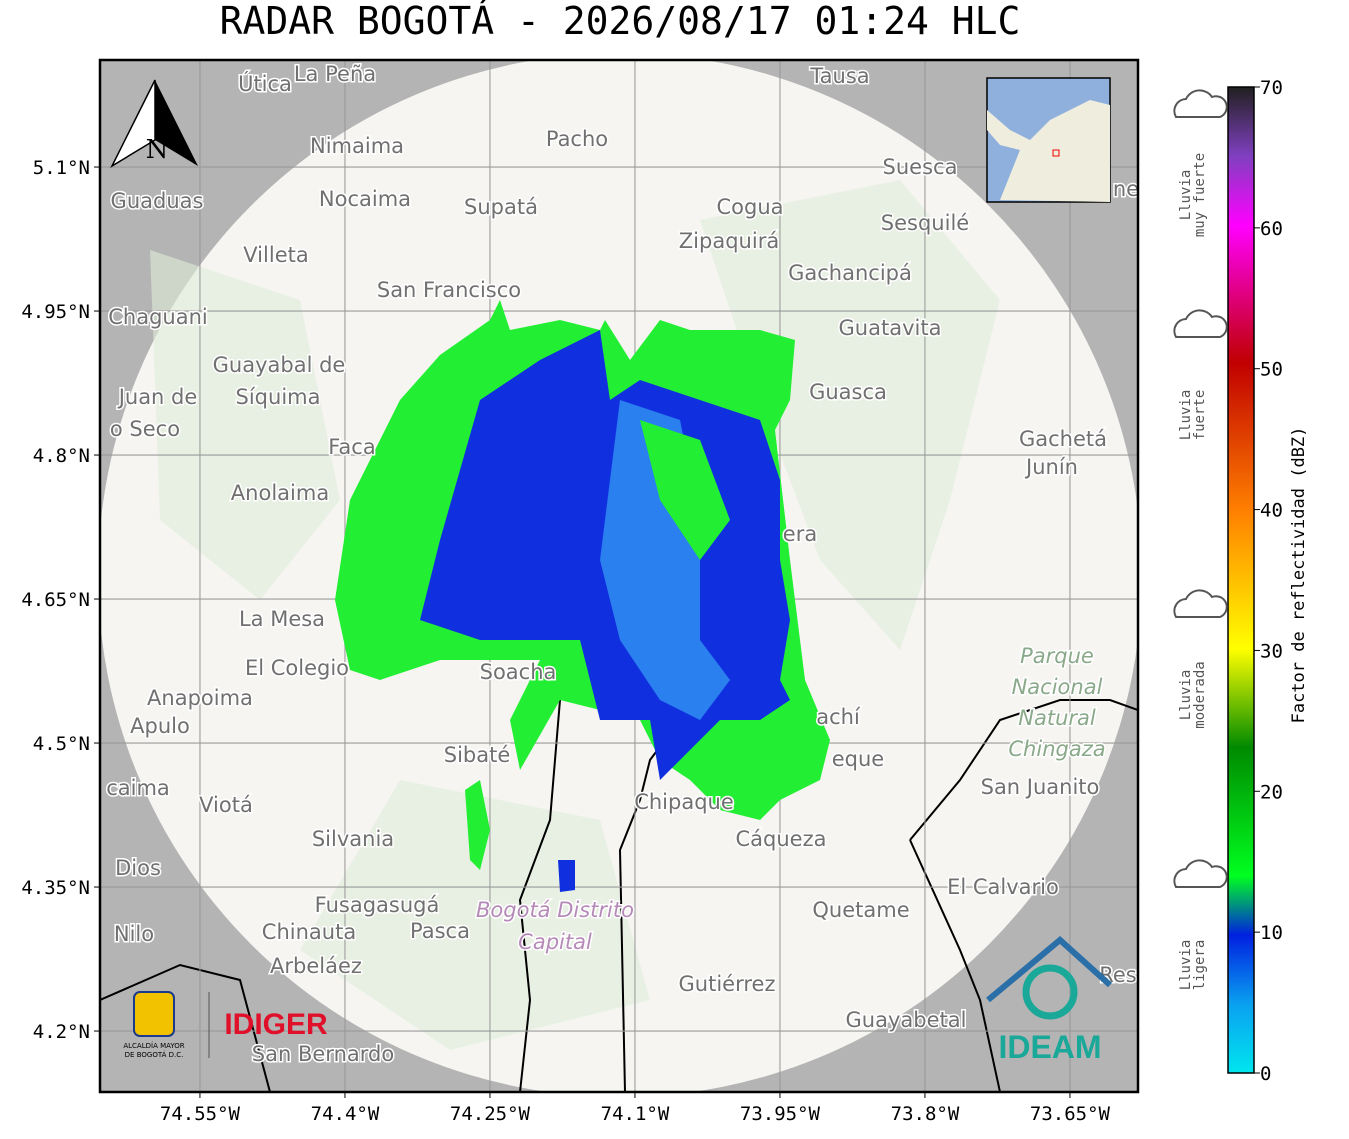  I want to click on place-label: Zipaquirá, so click(729, 241).